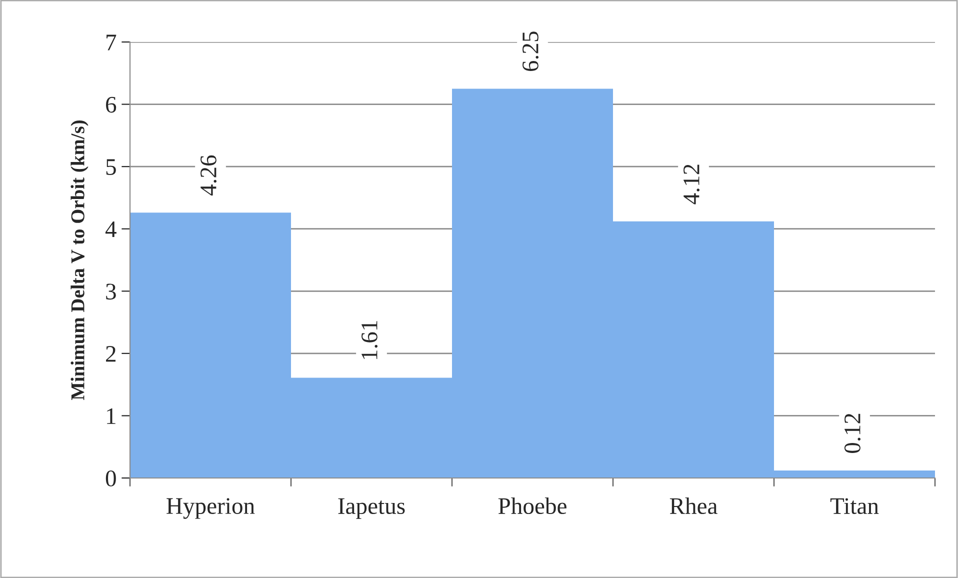  What do you see at coordinates (530, 52) in the screenshot?
I see `data-label: 6.25` at bounding box center [530, 52].